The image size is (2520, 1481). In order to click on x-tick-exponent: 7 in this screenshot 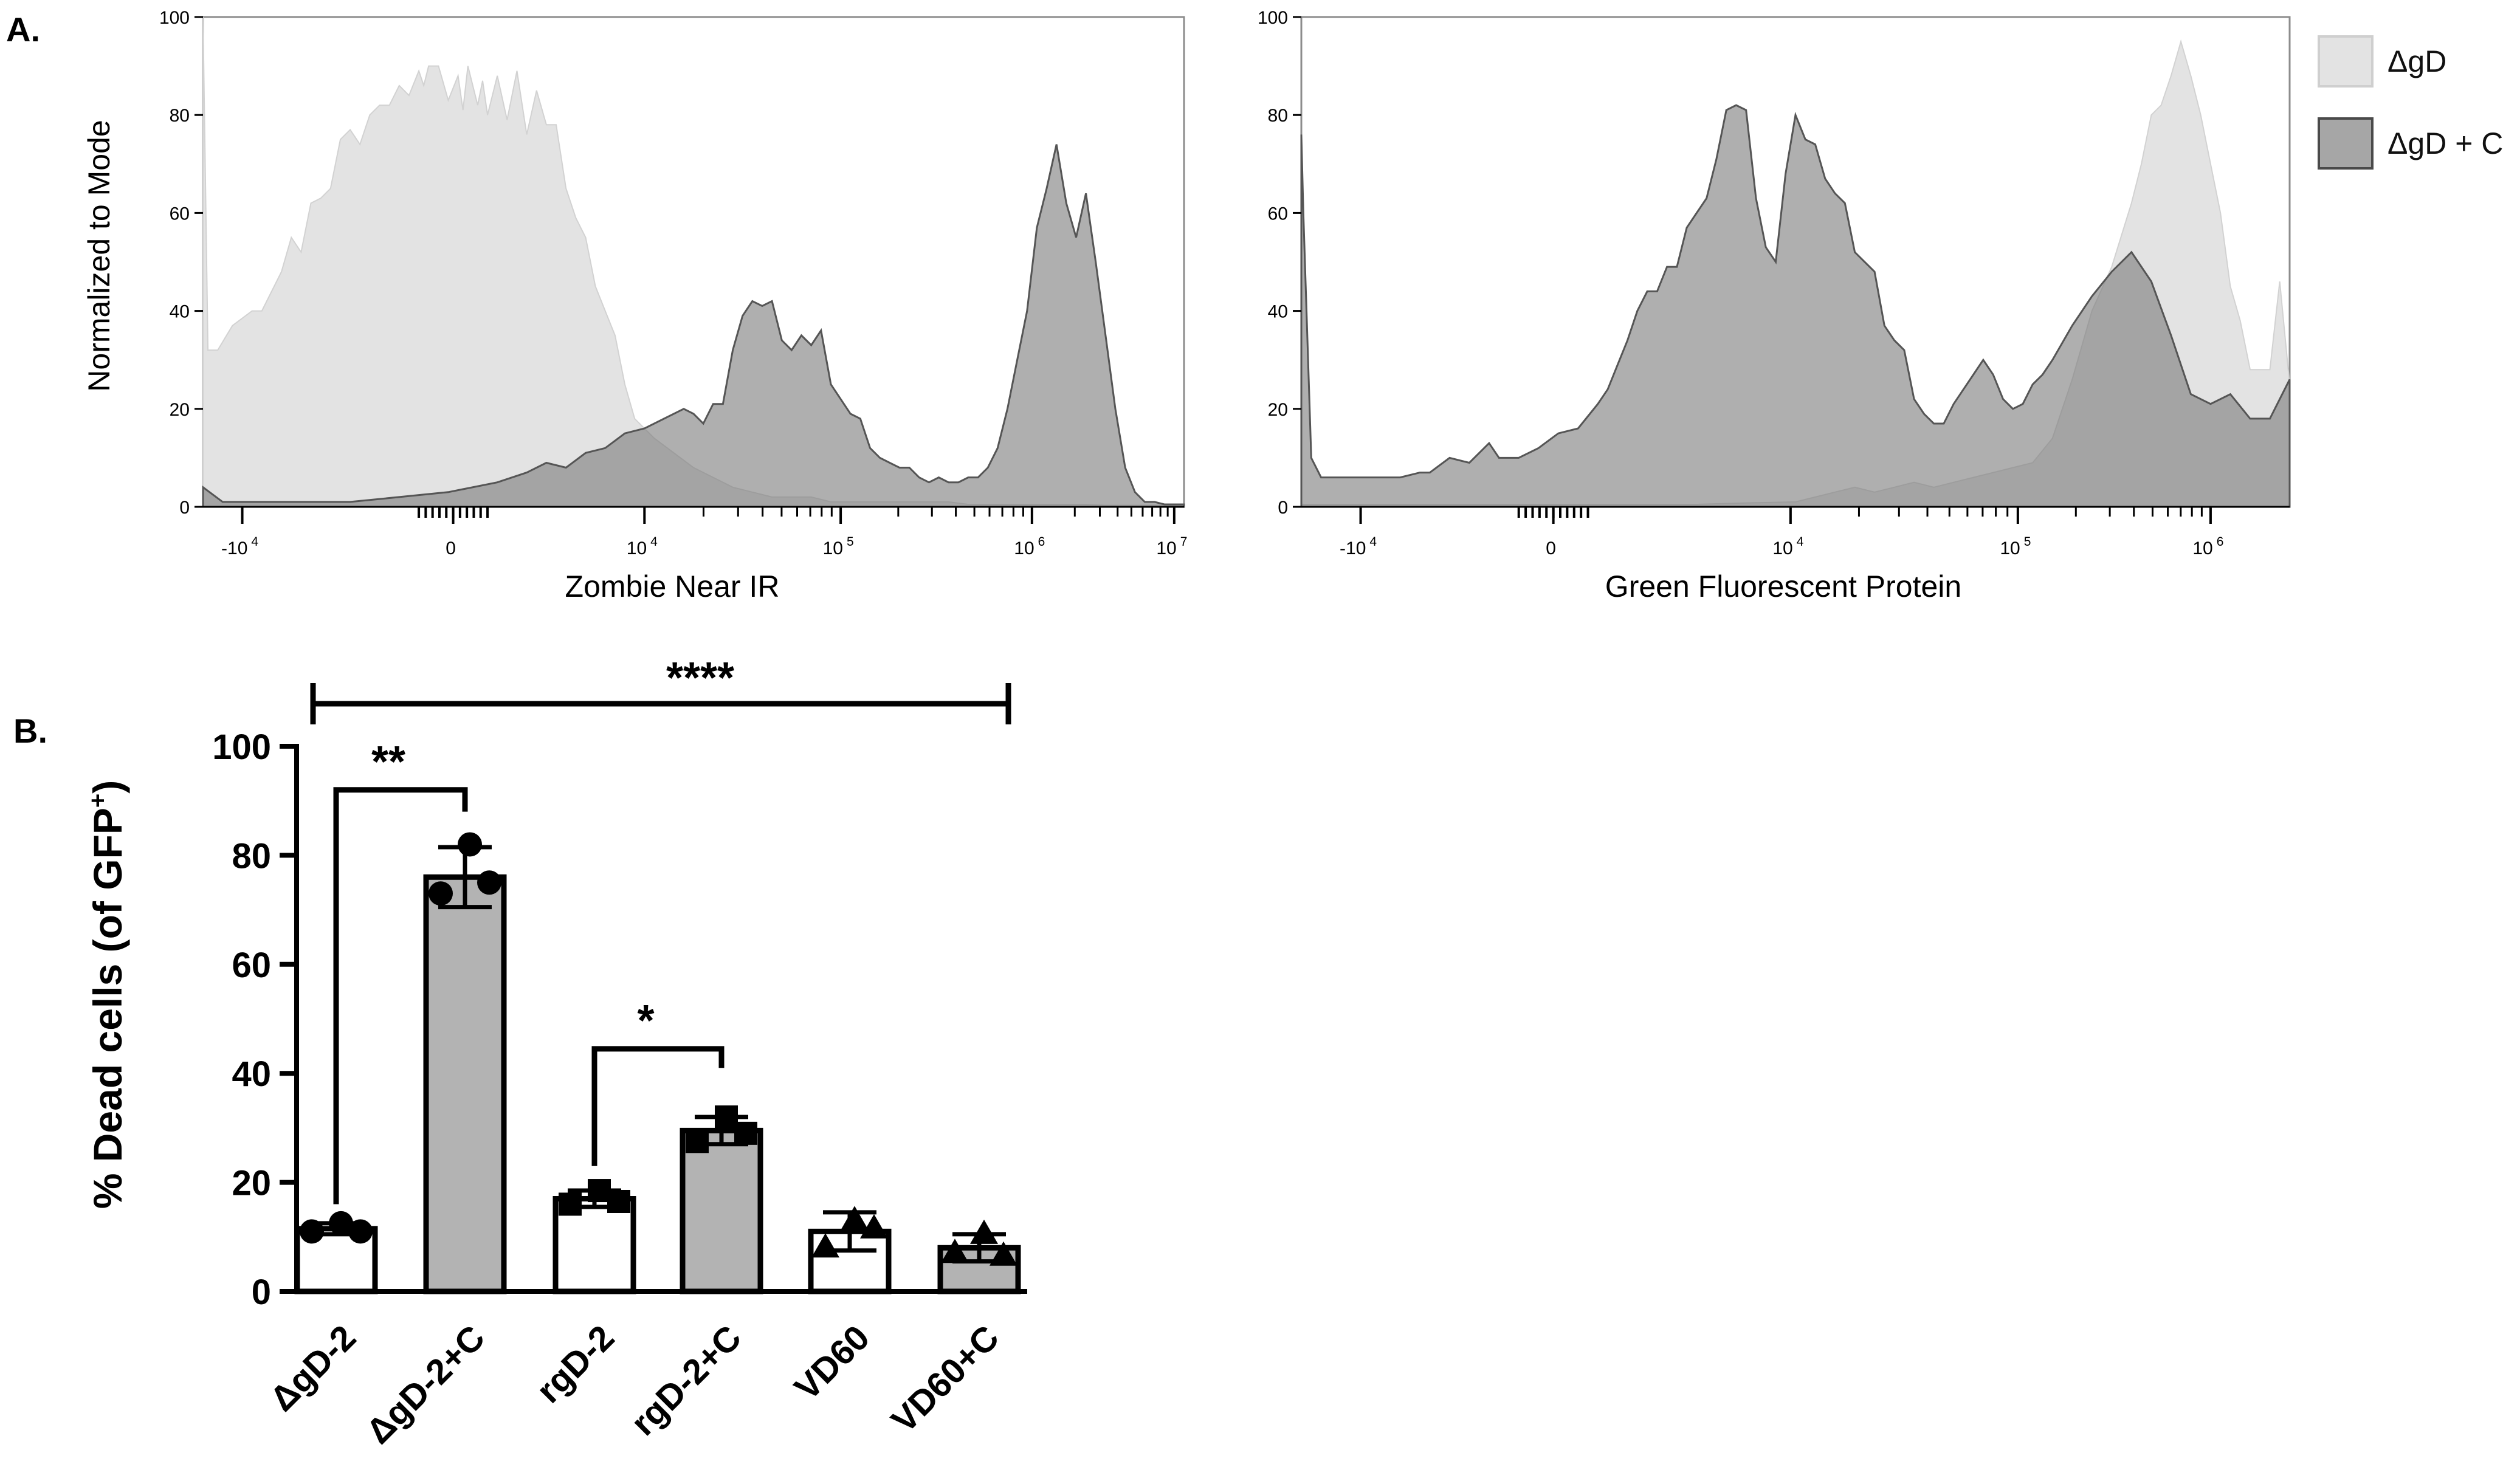, I will do `click(1184, 542)`.